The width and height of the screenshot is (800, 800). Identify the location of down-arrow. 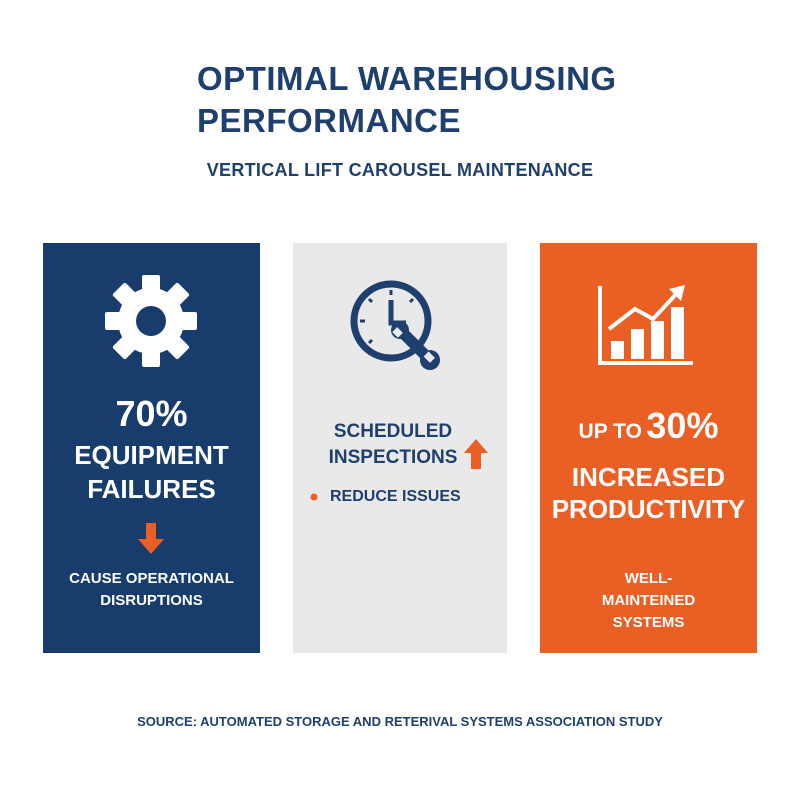
(151, 538).